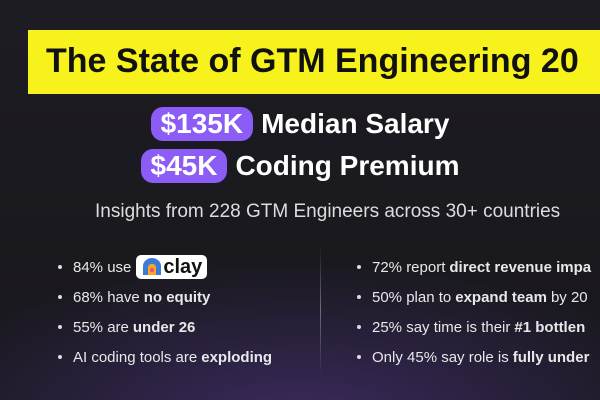 The width and height of the screenshot is (600, 400). I want to click on text: Only 45% say role is, so click(440, 357).